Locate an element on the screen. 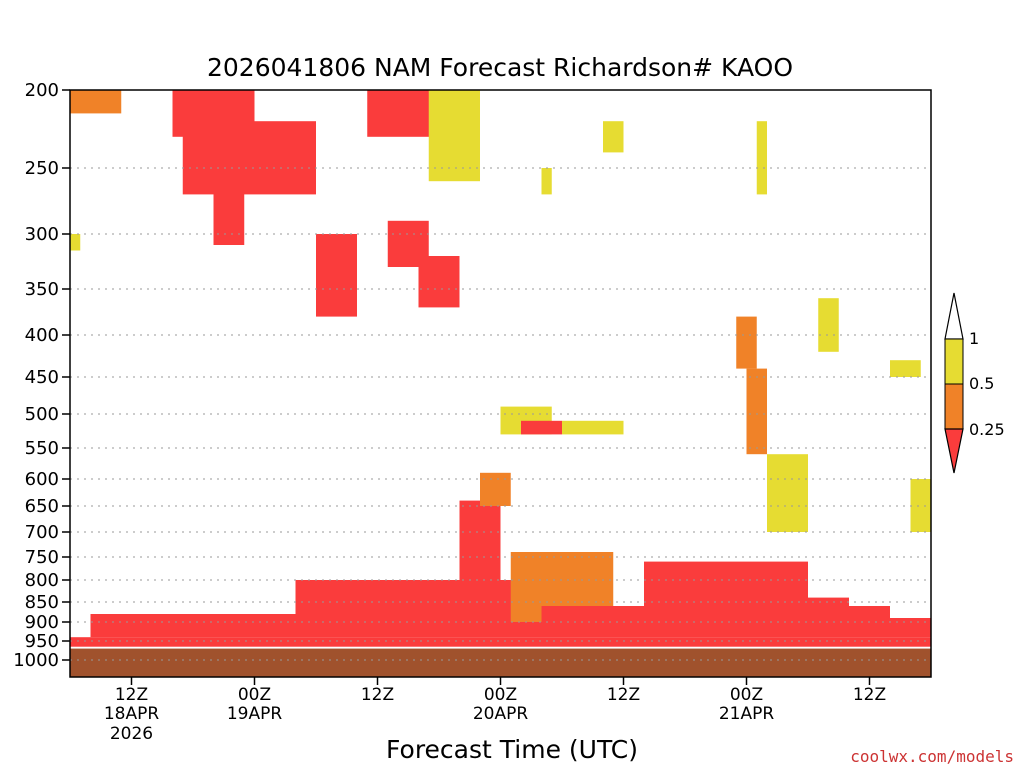 Image resolution: width=1024 pixels, height=768 pixels. y-tick-label: 950 is located at coordinates (42, 641).